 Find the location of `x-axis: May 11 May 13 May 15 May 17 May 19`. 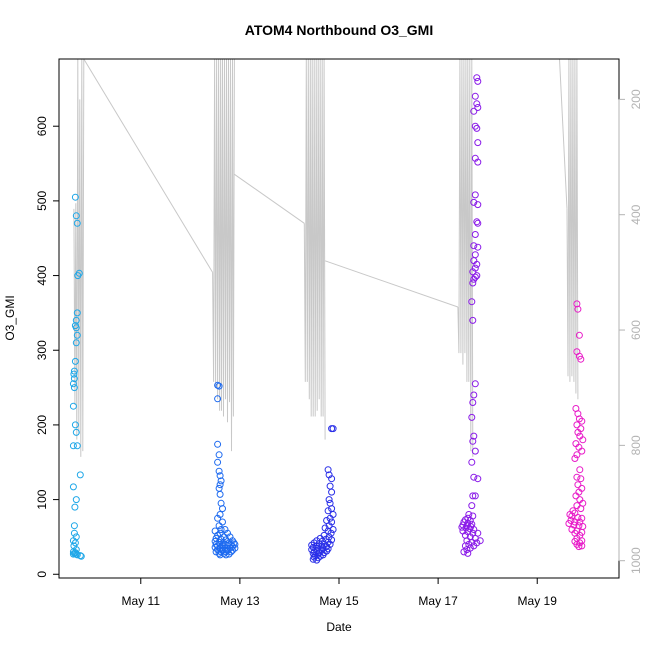

x-axis: May 11 May 13 May 15 May 17 May 19 is located at coordinates (339, 592).